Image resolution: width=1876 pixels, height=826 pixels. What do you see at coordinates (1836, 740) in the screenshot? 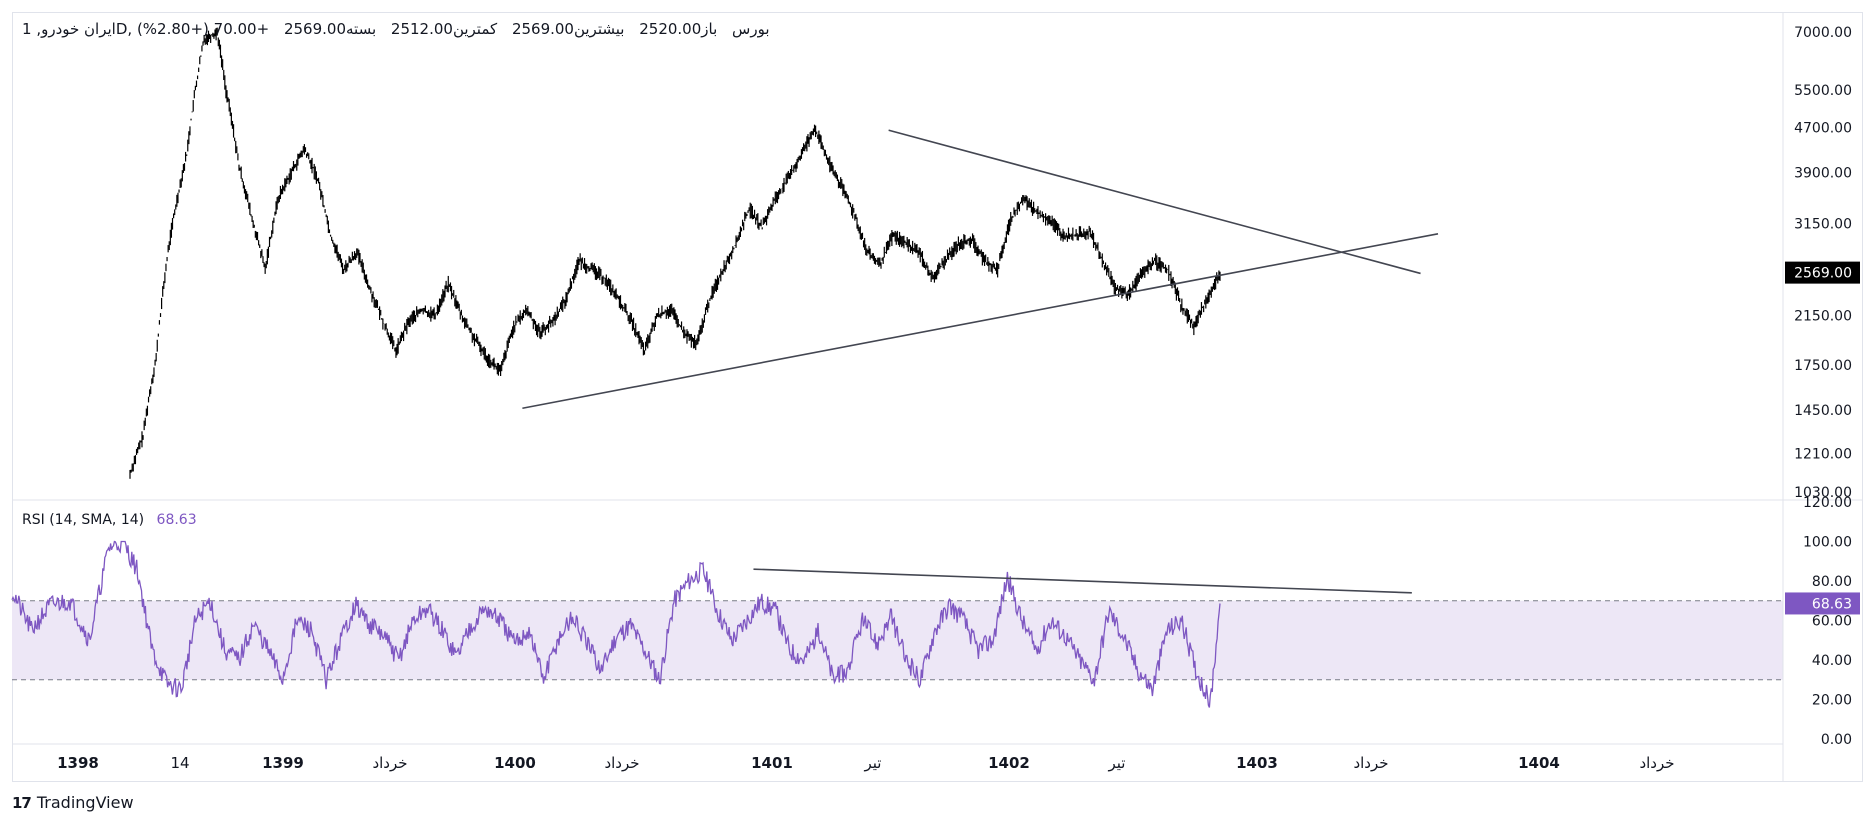
I see `rsi-tick-label: 0.00` at bounding box center [1836, 740].